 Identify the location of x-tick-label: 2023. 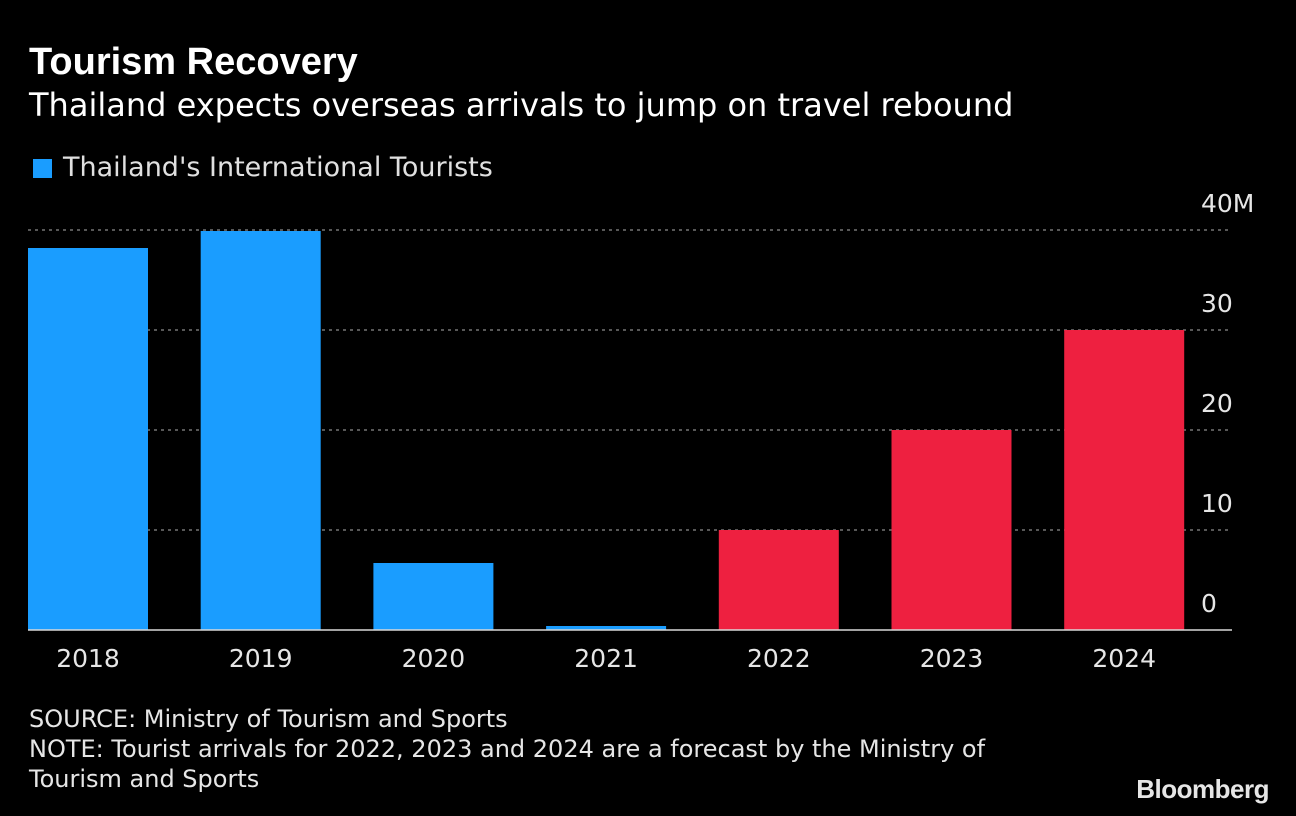
(952, 658).